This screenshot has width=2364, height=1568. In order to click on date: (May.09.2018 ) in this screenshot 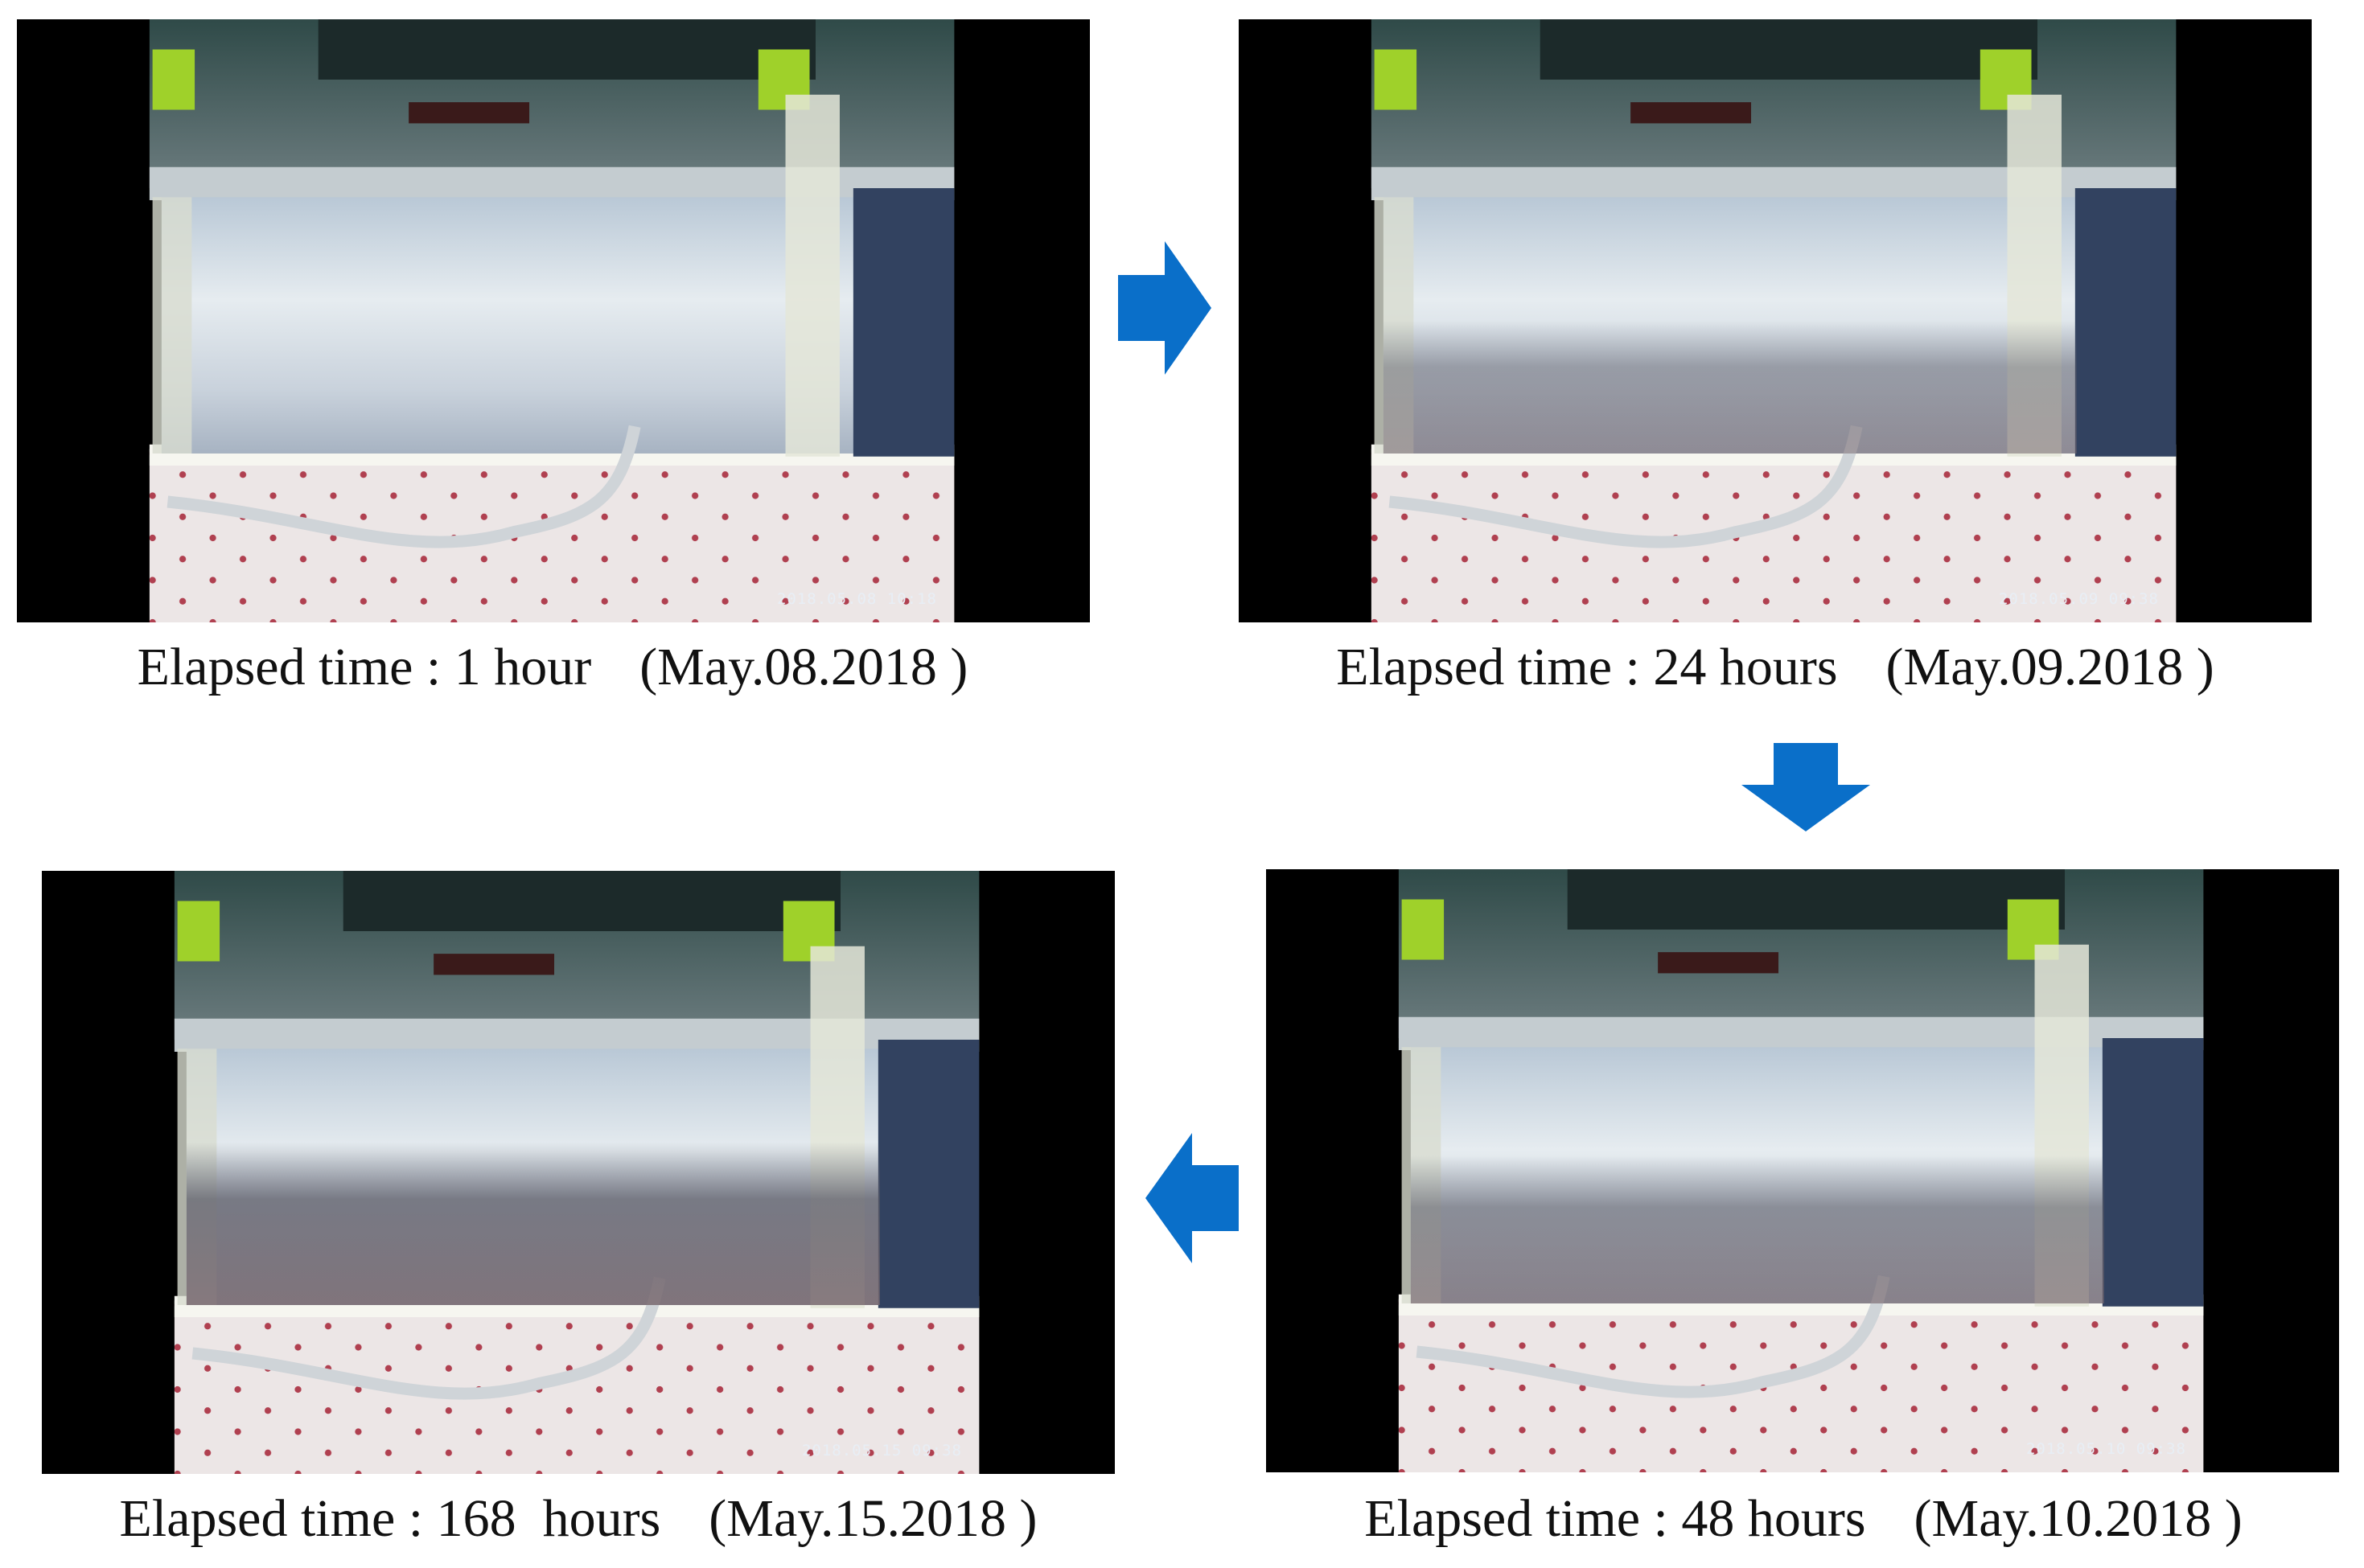, I will do `click(2049, 667)`.